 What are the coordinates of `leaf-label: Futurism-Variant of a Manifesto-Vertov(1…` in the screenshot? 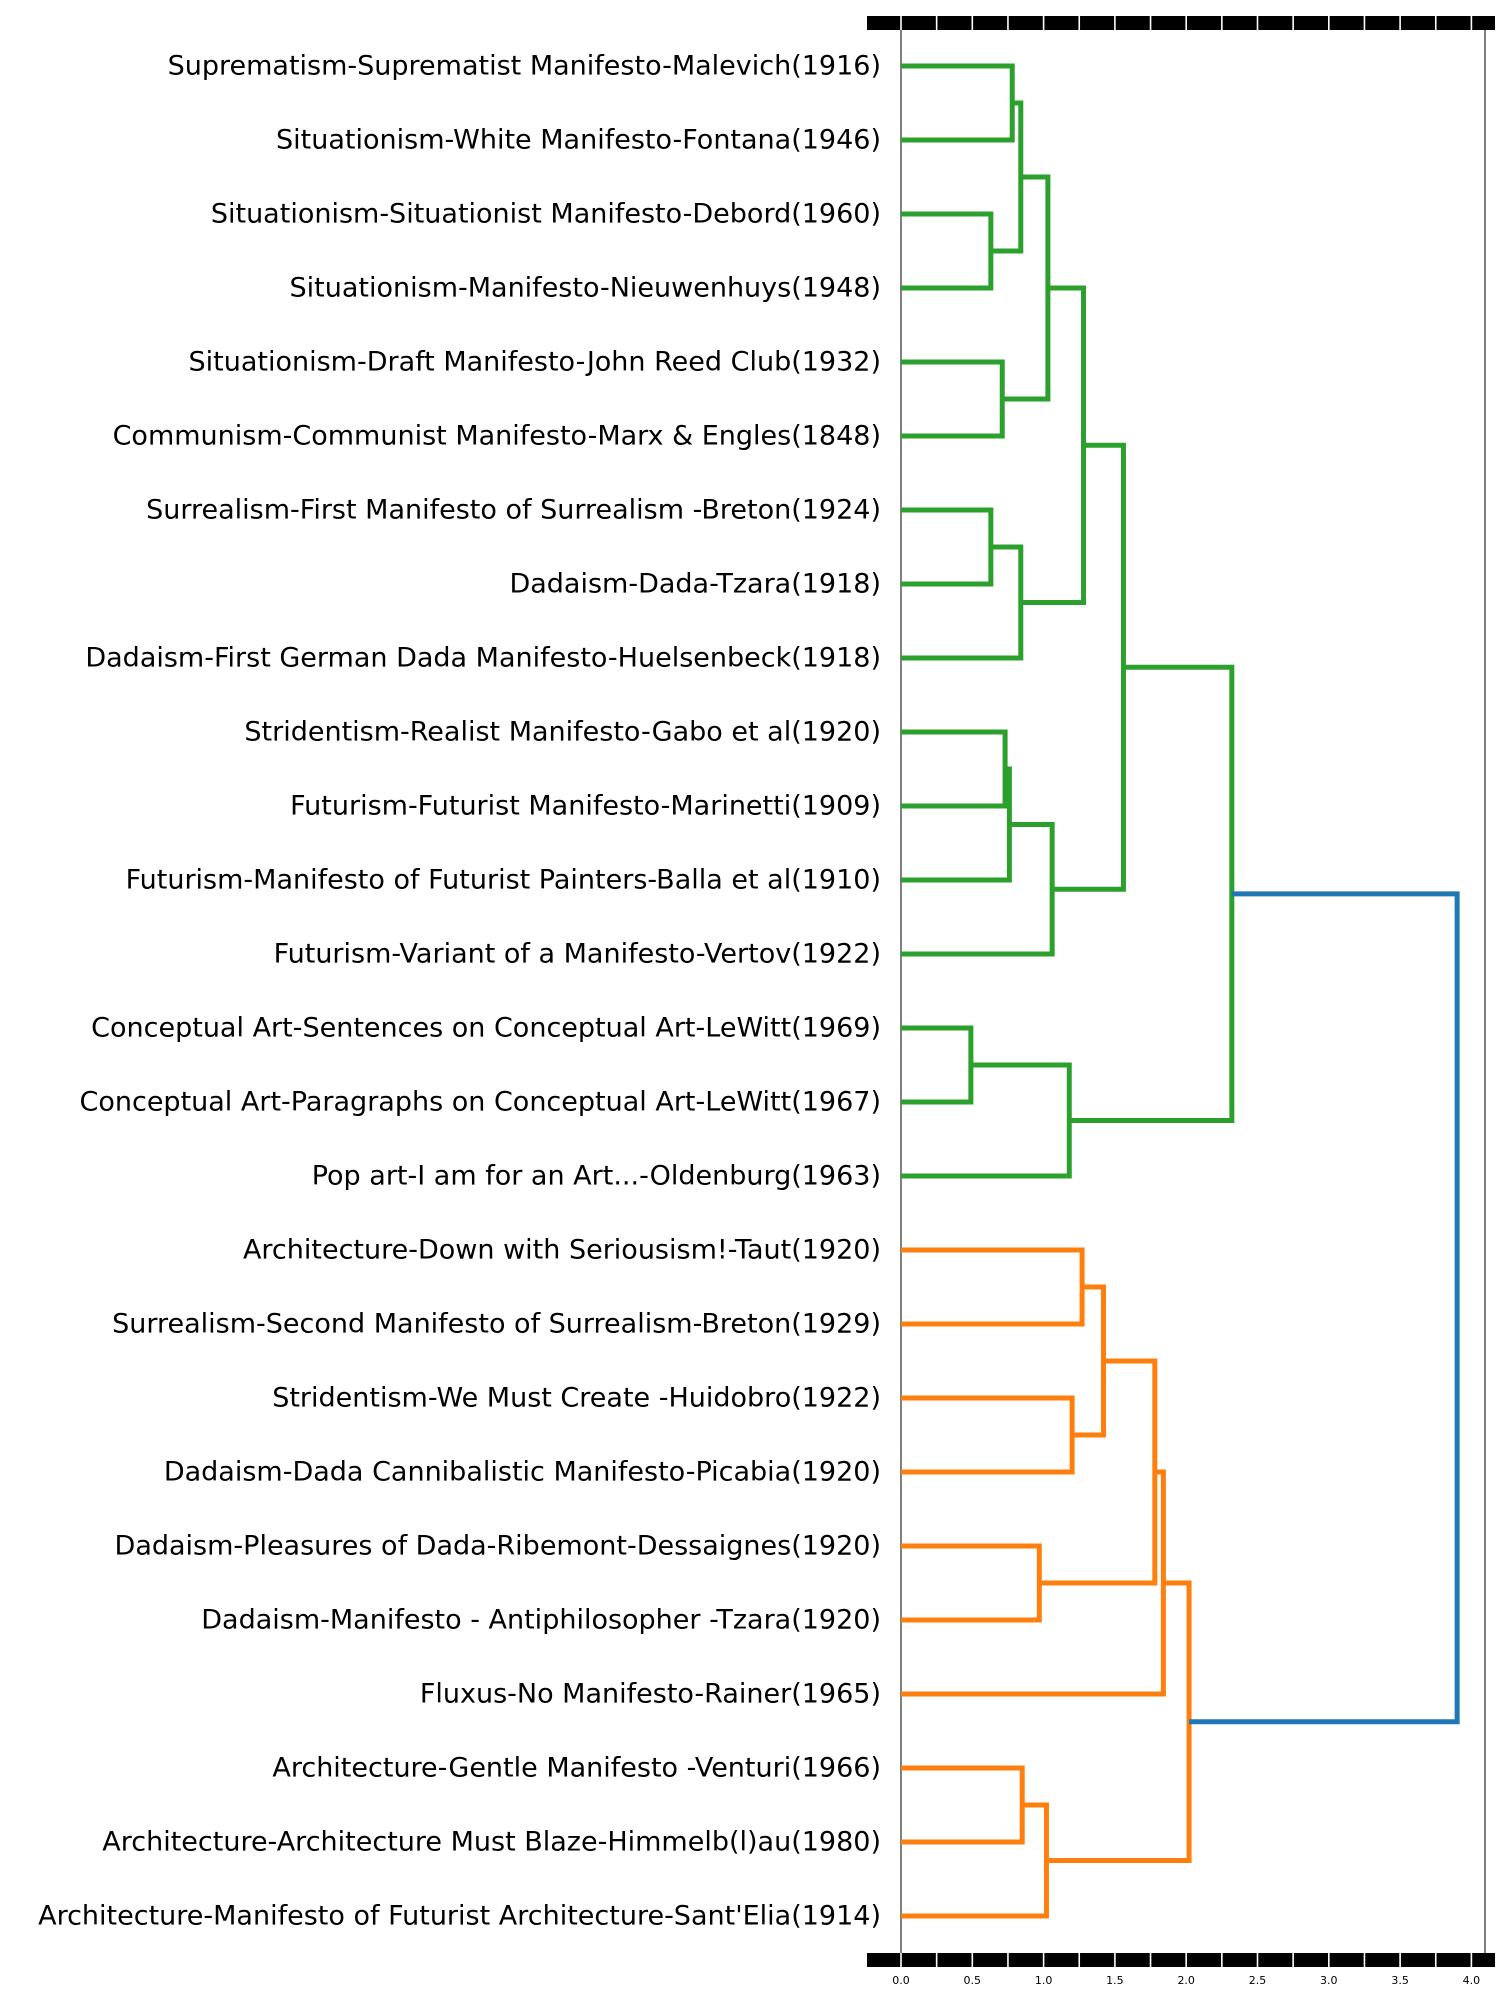 It's located at (577, 954).